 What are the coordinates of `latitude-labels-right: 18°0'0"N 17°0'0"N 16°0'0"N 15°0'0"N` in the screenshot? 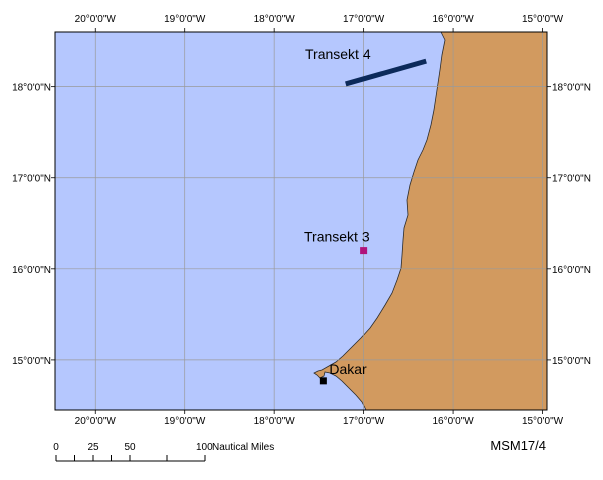 It's located at (569, 225).